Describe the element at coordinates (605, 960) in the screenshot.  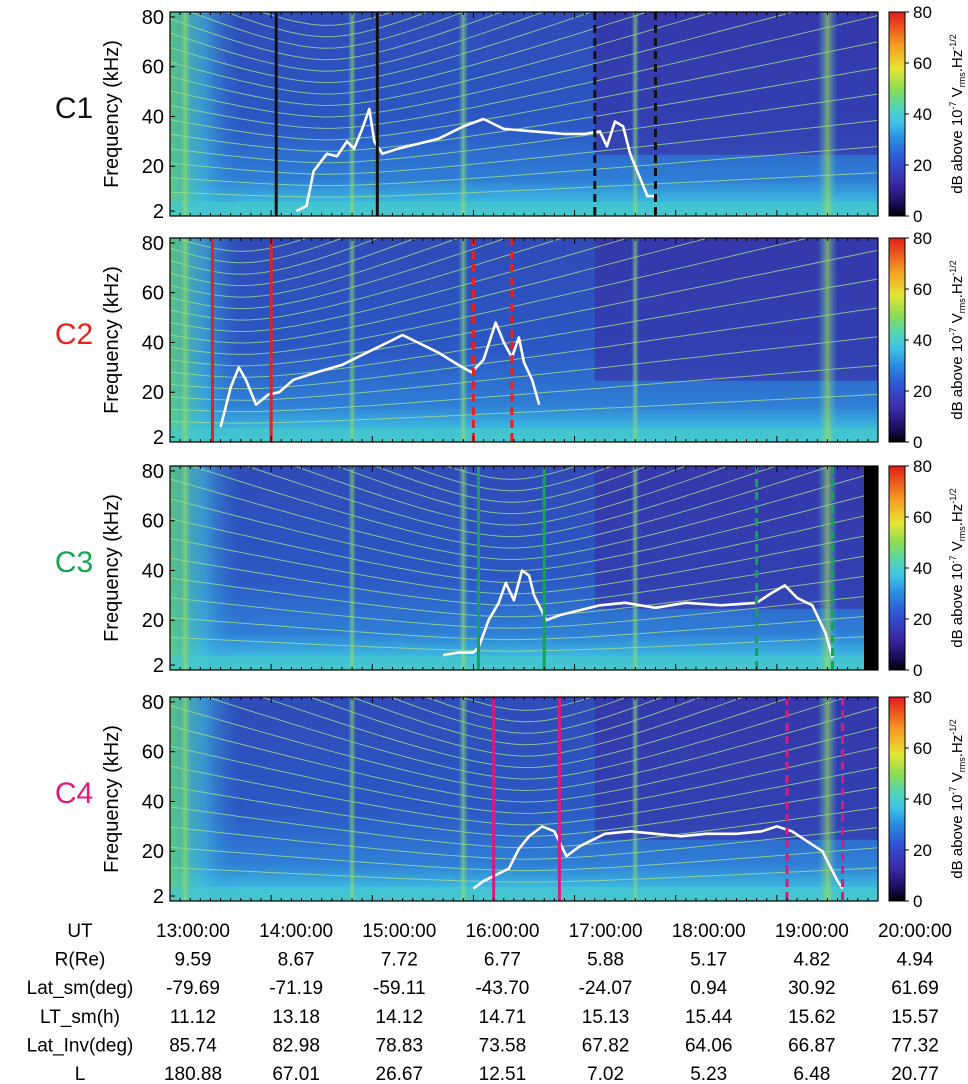
I see `ephemeris-cell: 5.88` at that location.